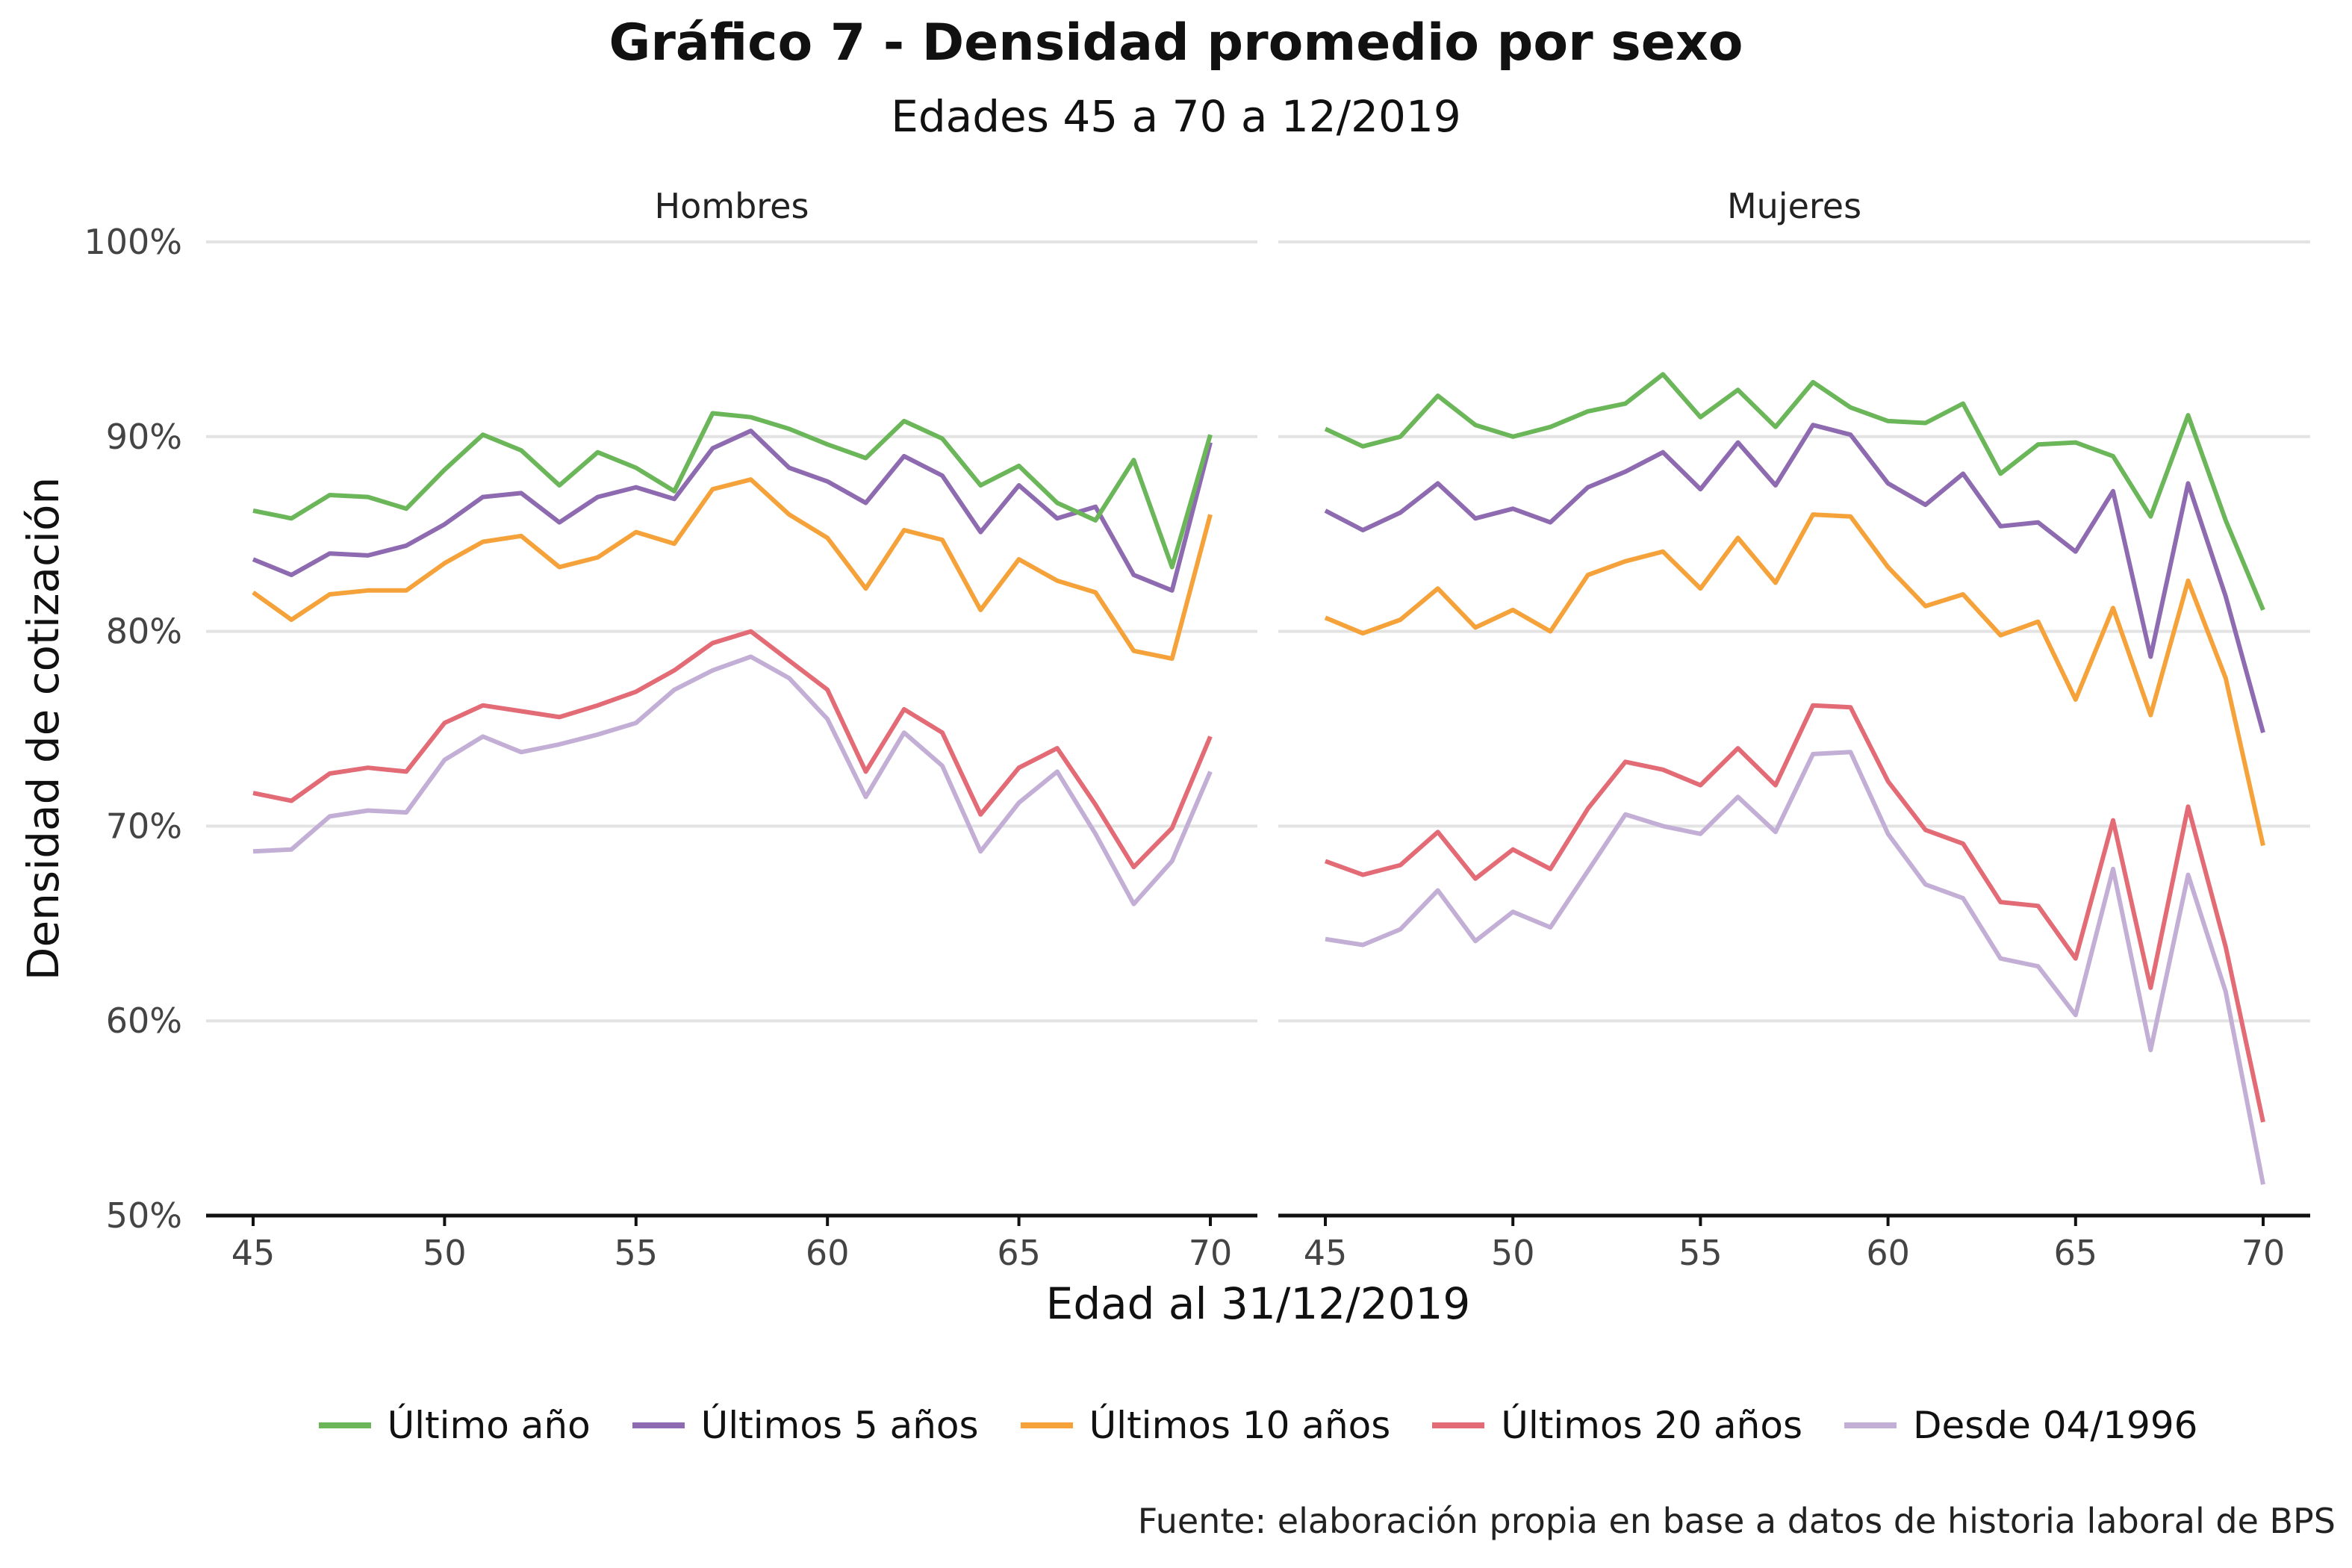 The image size is (2352, 1568). What do you see at coordinates (1794, 206) in the screenshot?
I see `panel-strip-label: Mujeres` at bounding box center [1794, 206].